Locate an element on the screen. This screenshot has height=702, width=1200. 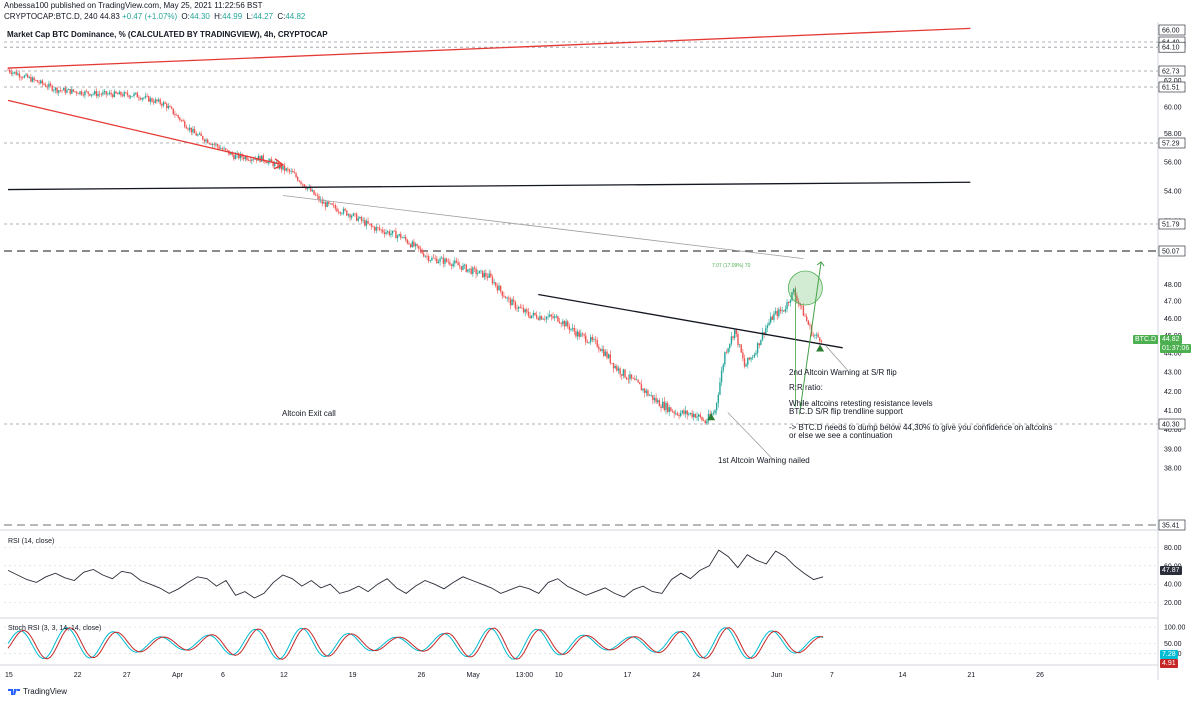
projection-arrowhead is located at coordinates (820, 264).